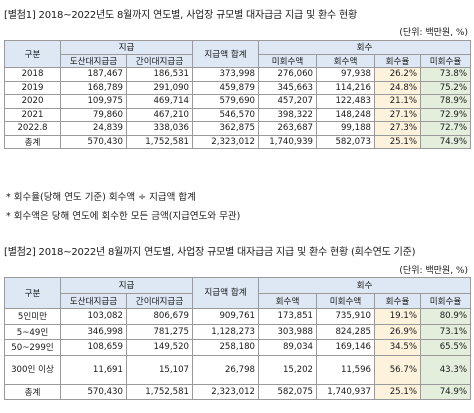 The width and height of the screenshot is (474, 413). Describe the element at coordinates (159, 369) in the screenshot. I see `cell: 15,107` at that location.